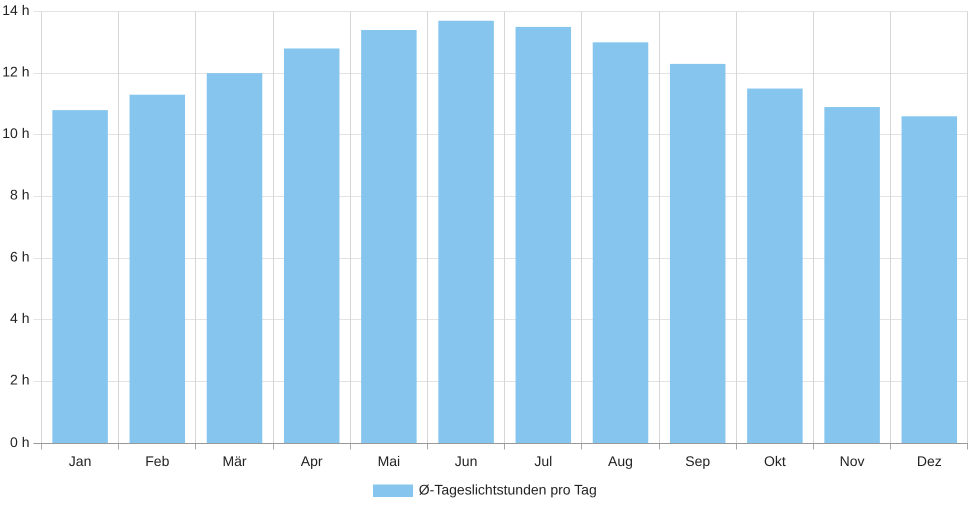 The width and height of the screenshot is (968, 508). Describe the element at coordinates (697, 461) in the screenshot. I see `svg-text: Sep` at that location.